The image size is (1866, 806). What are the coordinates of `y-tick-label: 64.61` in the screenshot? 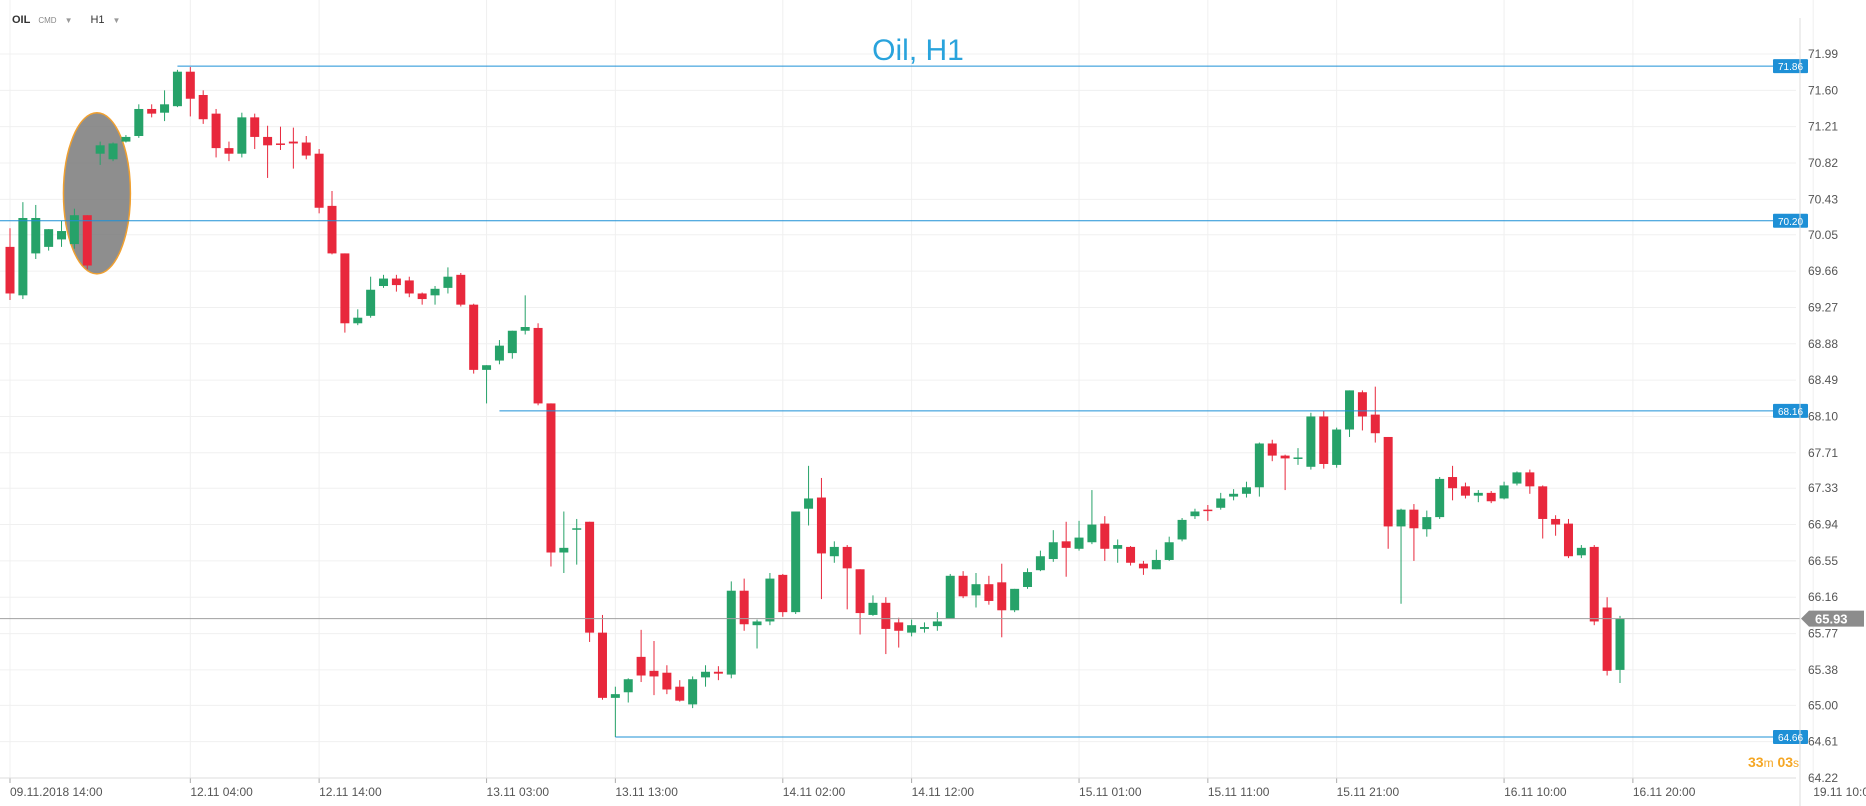 It's located at (1823, 742).